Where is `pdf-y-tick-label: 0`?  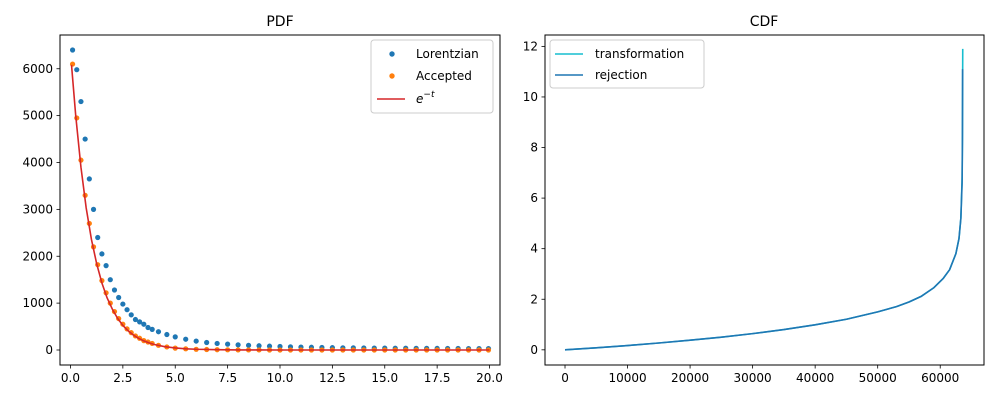 pdf-y-tick-label: 0 is located at coordinates (49, 350).